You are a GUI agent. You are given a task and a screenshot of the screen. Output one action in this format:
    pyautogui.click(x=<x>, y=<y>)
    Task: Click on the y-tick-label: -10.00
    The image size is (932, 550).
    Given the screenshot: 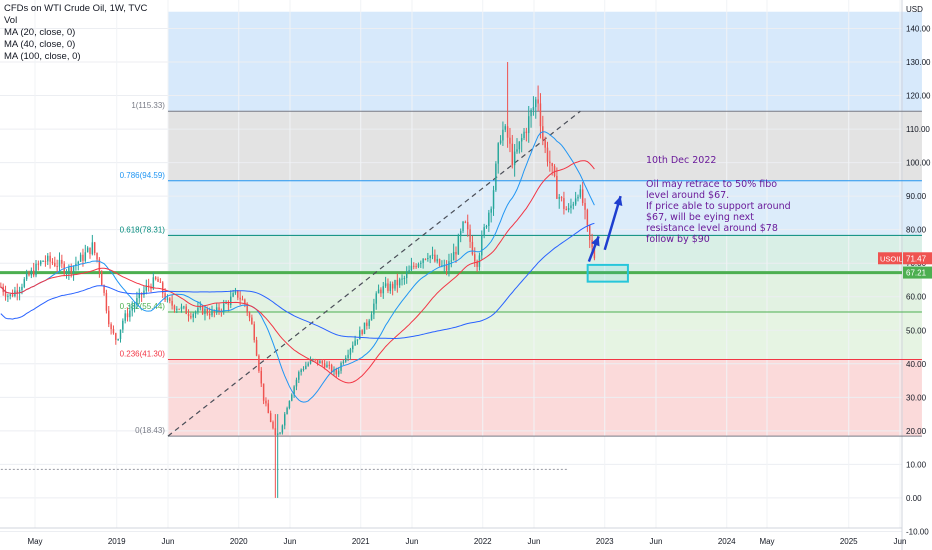 What is the action you would take?
    pyautogui.click(x=917, y=531)
    